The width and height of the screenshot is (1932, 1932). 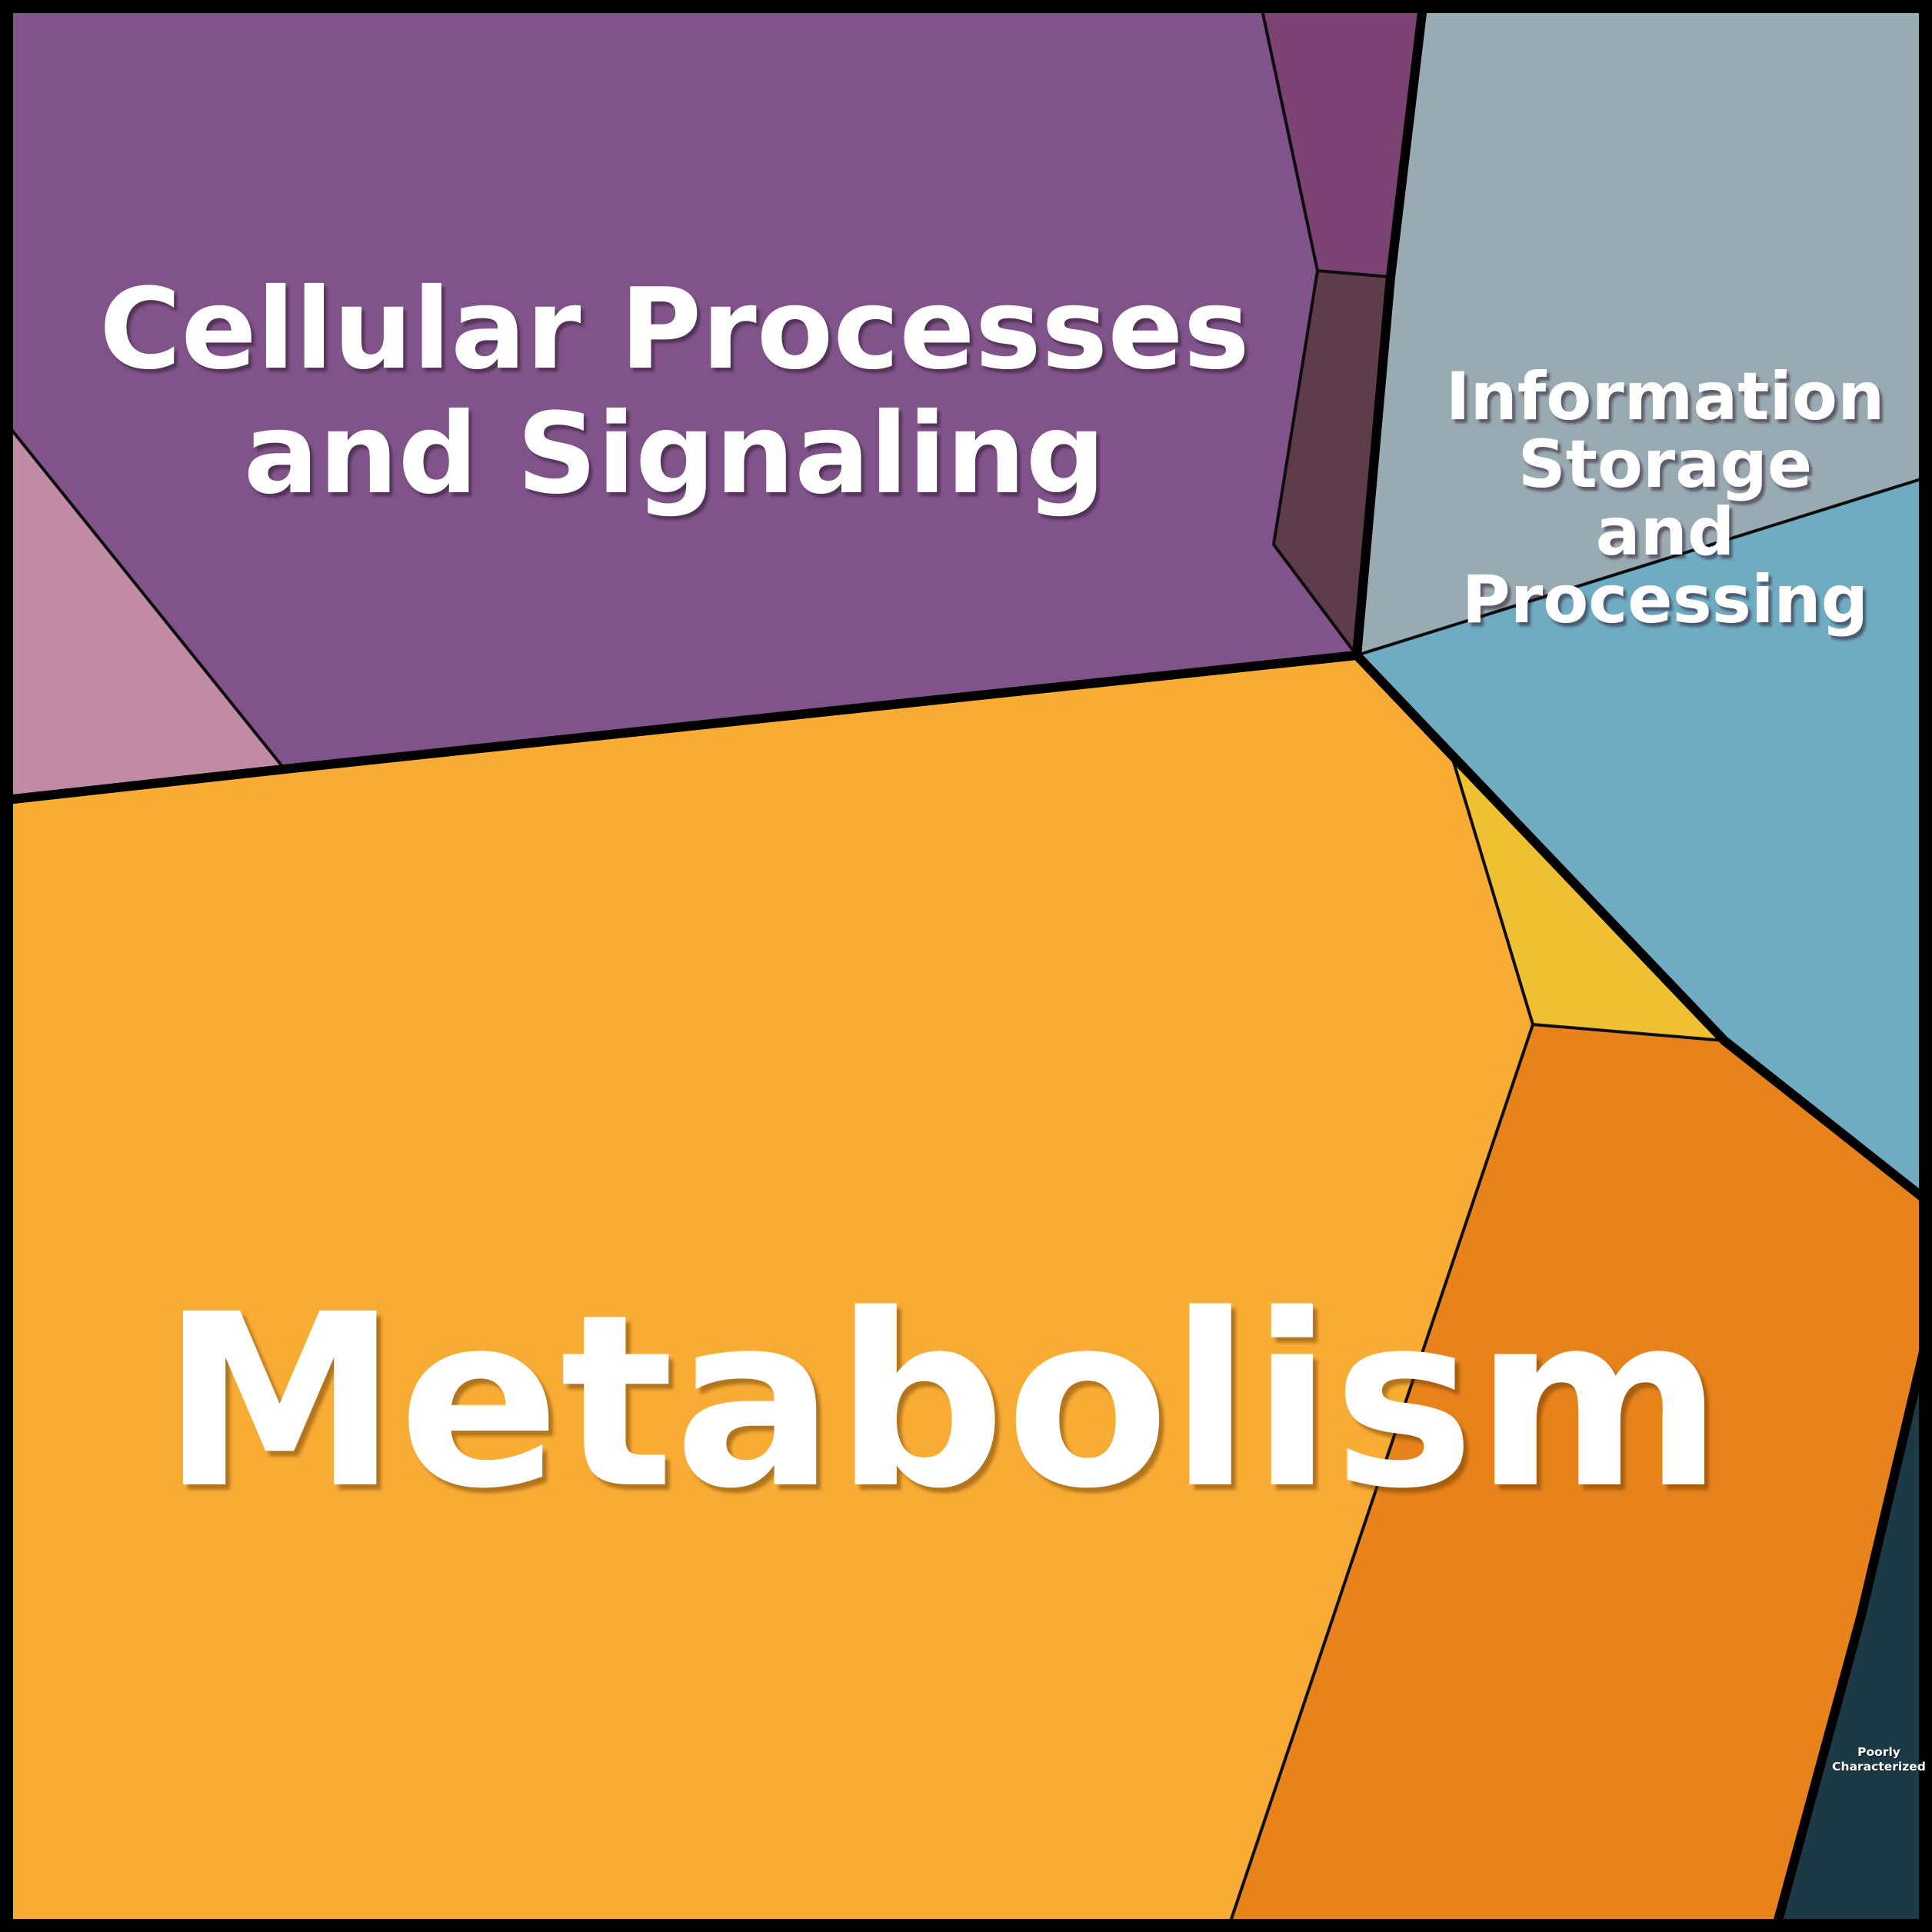 What do you see at coordinates (1851, 1634) in the screenshot?
I see `cell-poorly-characterized` at bounding box center [1851, 1634].